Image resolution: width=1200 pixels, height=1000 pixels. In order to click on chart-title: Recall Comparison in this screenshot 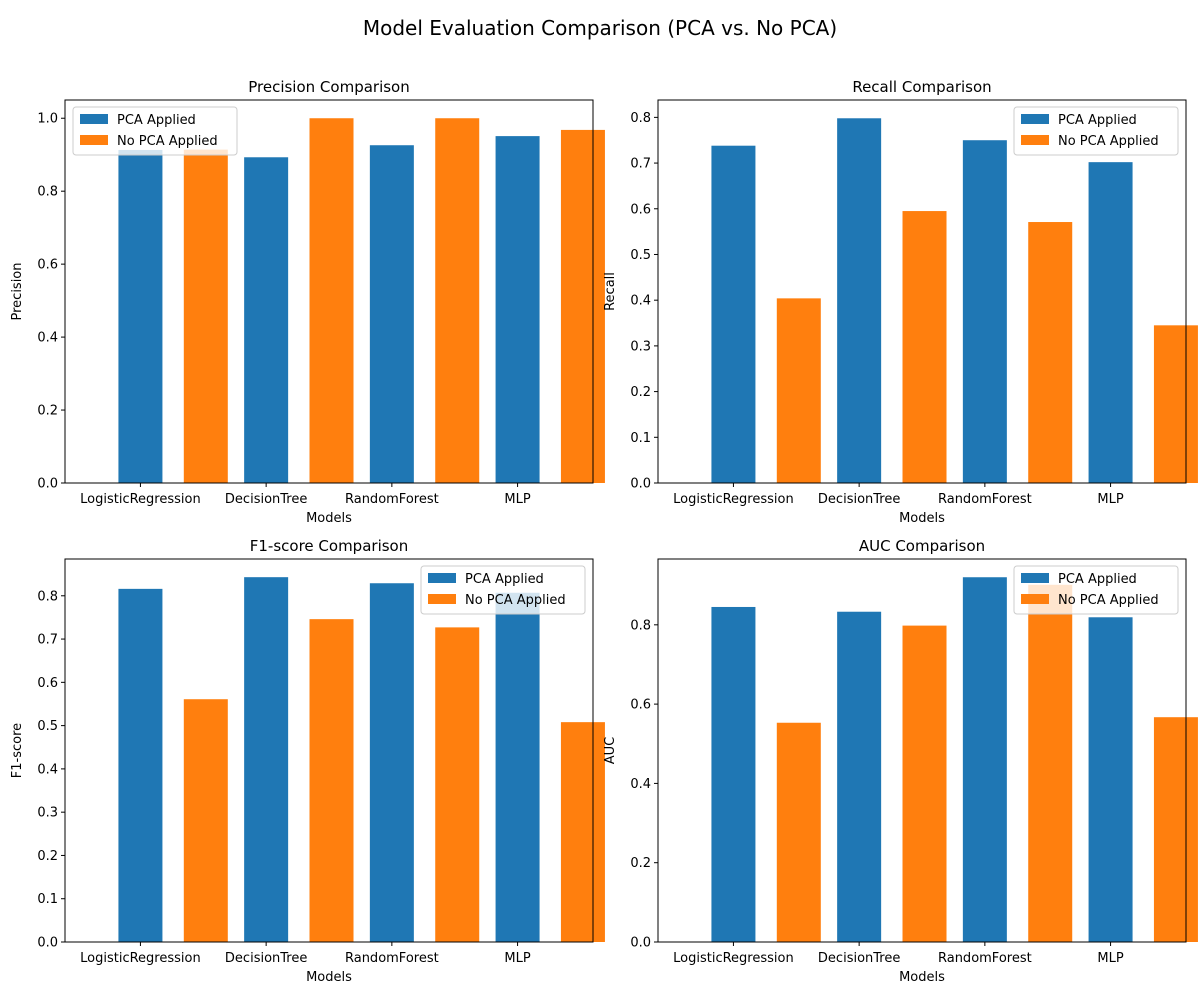, I will do `click(921, 87)`.